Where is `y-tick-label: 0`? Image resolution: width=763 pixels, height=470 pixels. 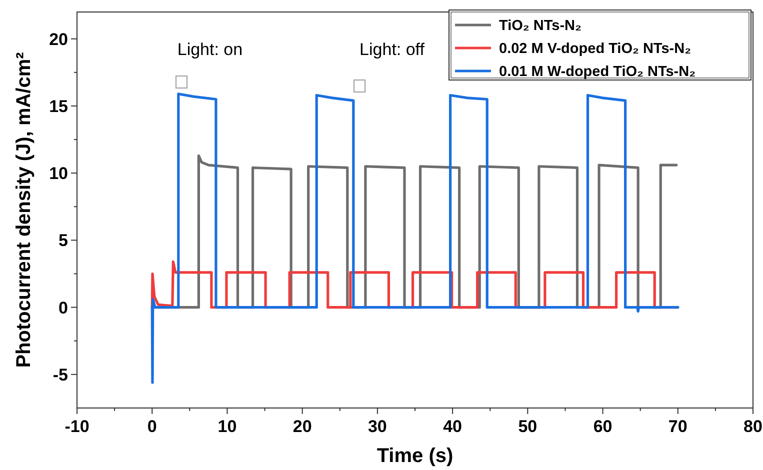 y-tick-label: 0 is located at coordinates (63, 308).